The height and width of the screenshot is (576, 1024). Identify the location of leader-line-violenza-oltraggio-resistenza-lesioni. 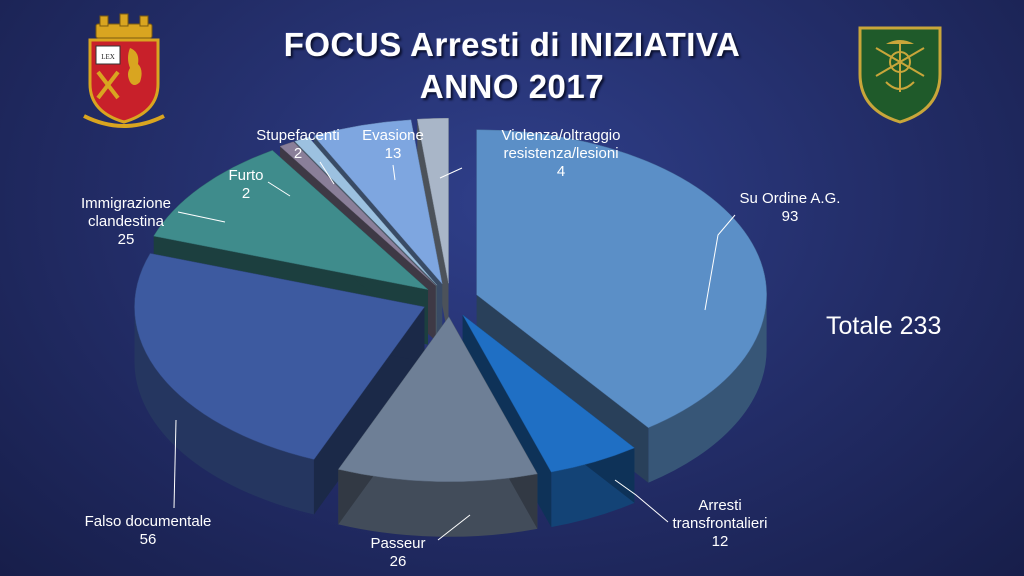
(451, 173).